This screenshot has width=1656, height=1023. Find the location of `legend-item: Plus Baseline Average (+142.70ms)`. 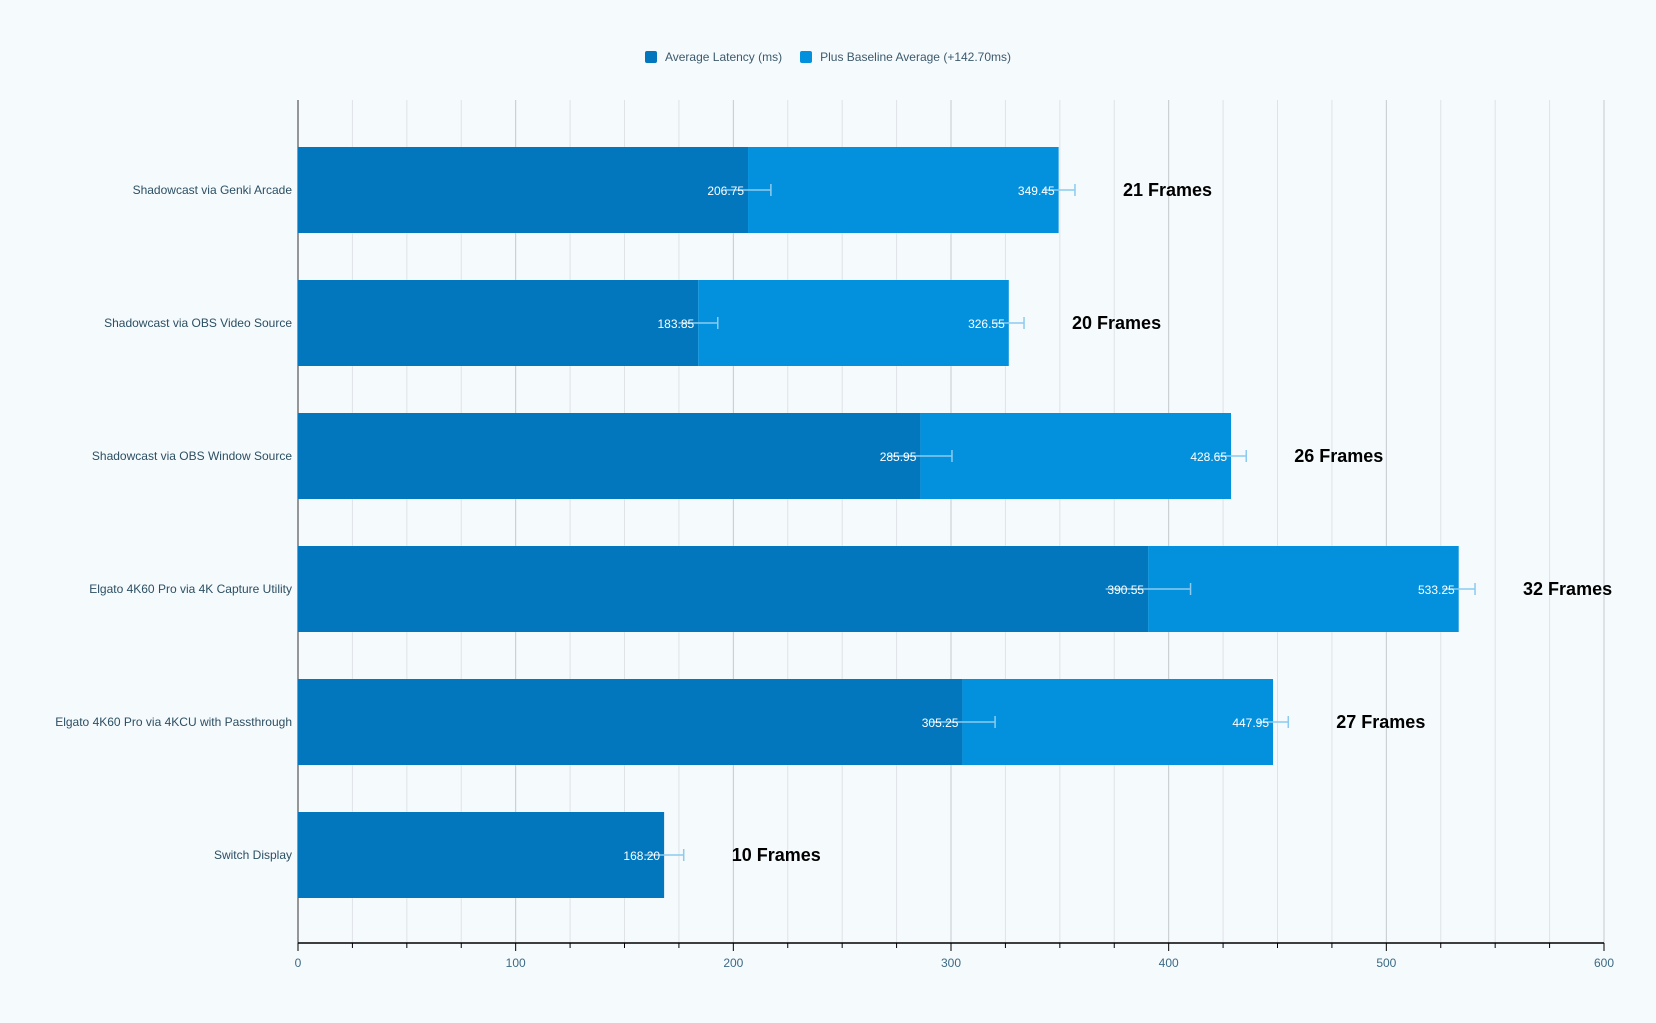

legend-item: Plus Baseline Average (+142.70ms) is located at coordinates (905, 57).